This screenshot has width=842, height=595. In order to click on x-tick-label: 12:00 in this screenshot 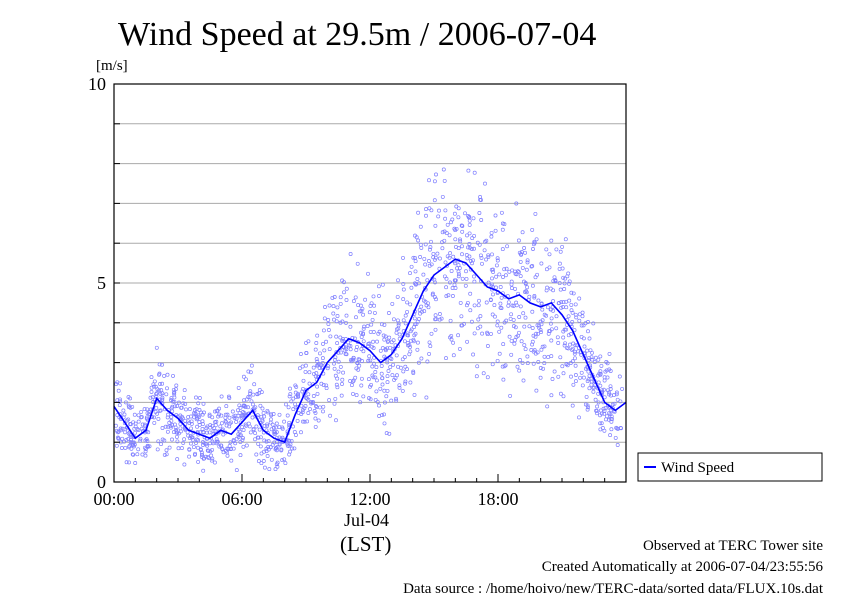, I will do `click(369, 499)`.